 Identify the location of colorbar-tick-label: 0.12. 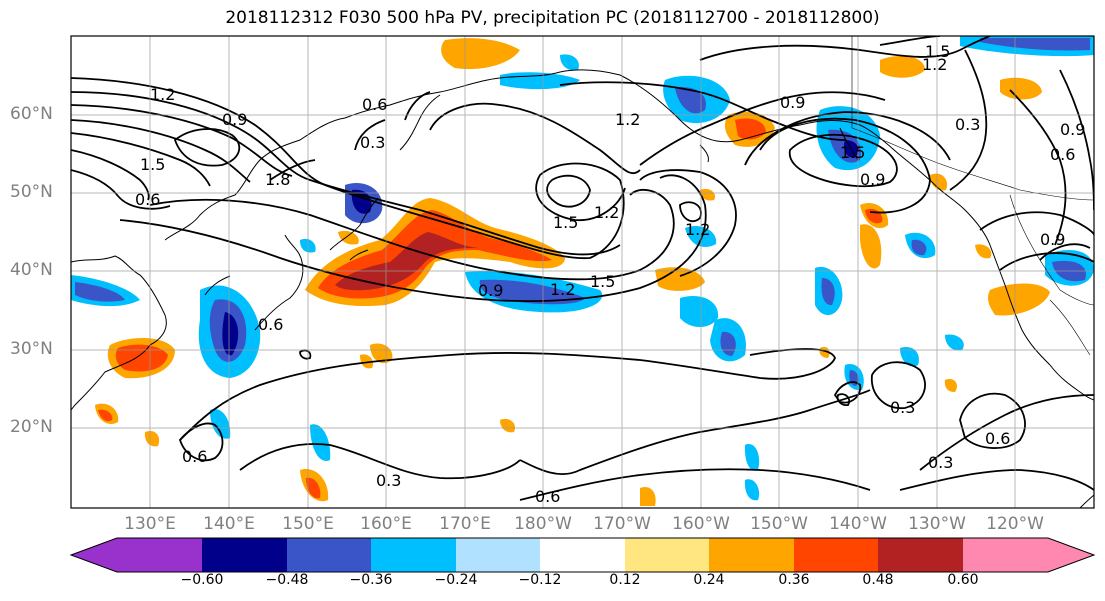
(625, 580).